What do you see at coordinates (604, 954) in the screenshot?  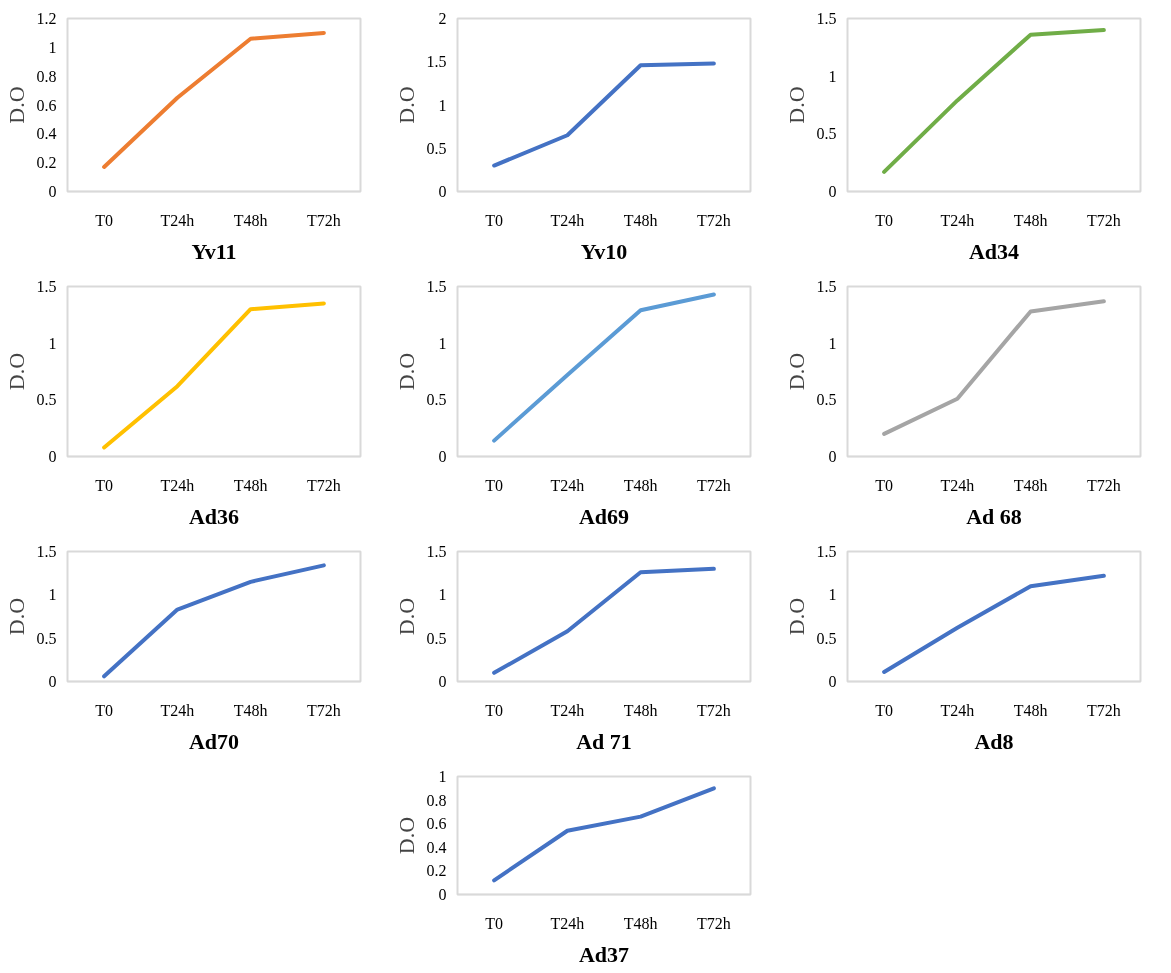 I see `text: Ad37` at bounding box center [604, 954].